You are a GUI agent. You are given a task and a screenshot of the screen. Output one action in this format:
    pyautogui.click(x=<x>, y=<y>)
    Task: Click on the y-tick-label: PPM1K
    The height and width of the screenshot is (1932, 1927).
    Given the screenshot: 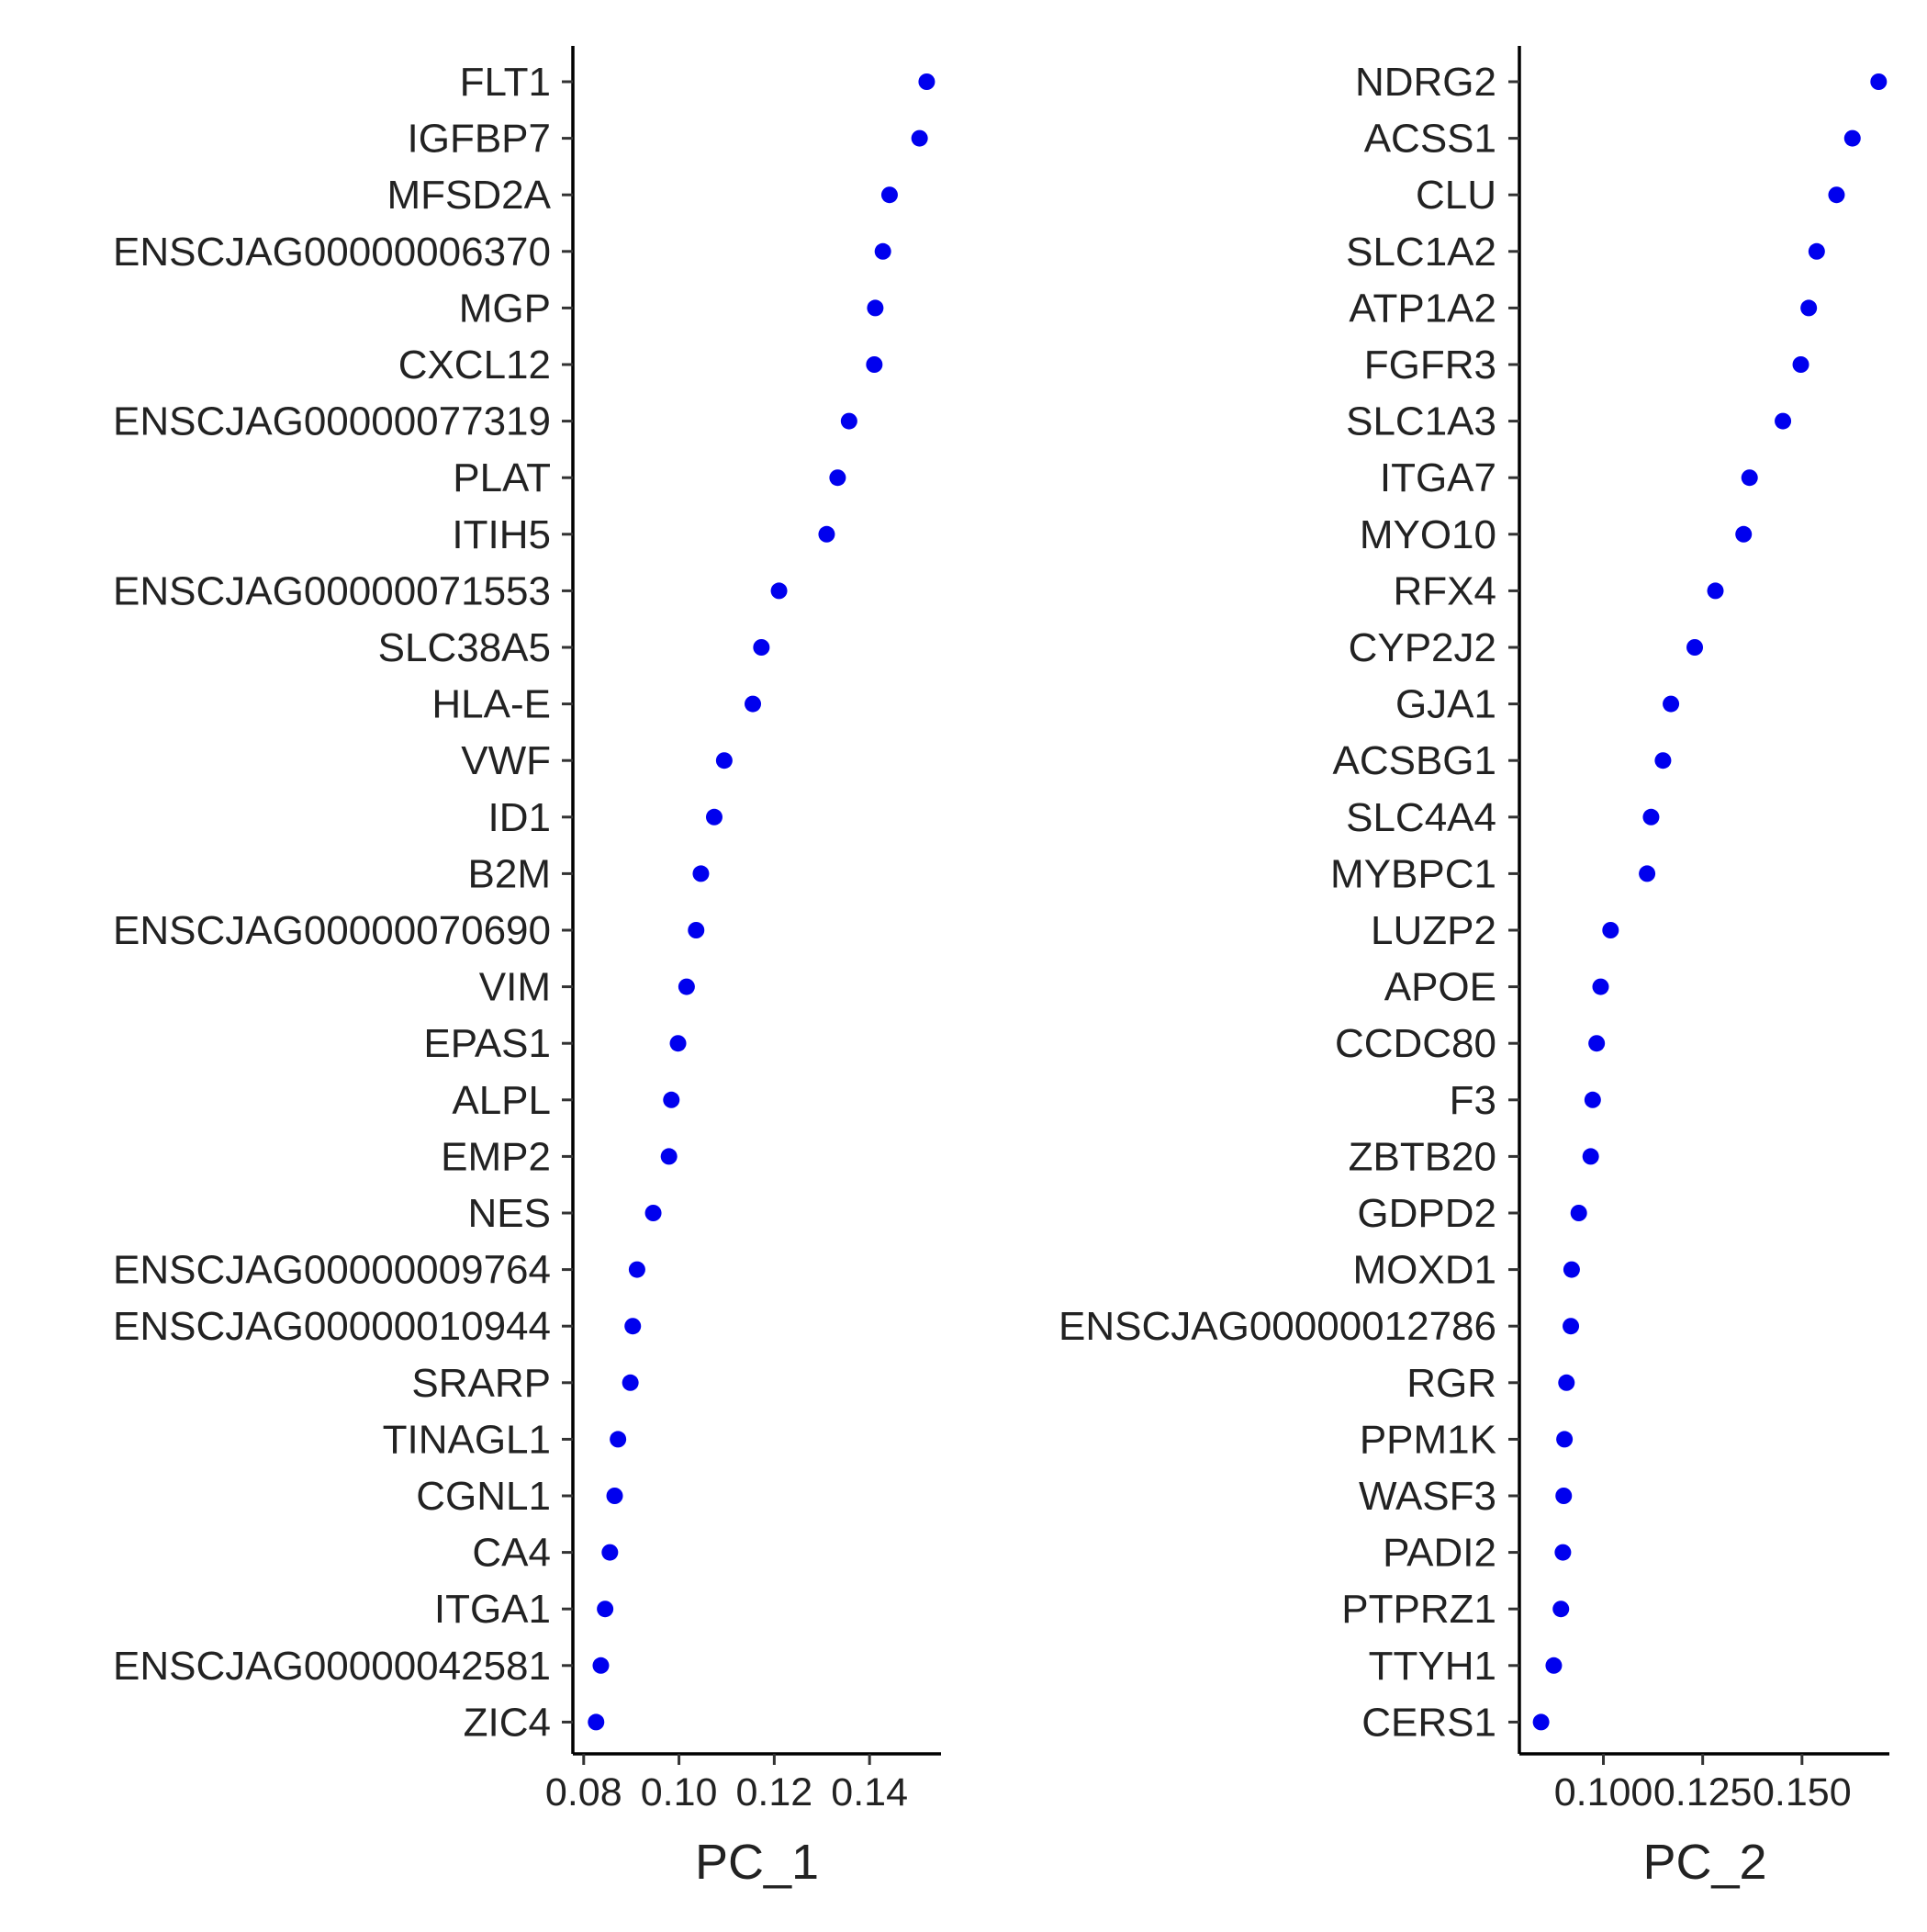 What is the action you would take?
    pyautogui.click(x=1428, y=1439)
    